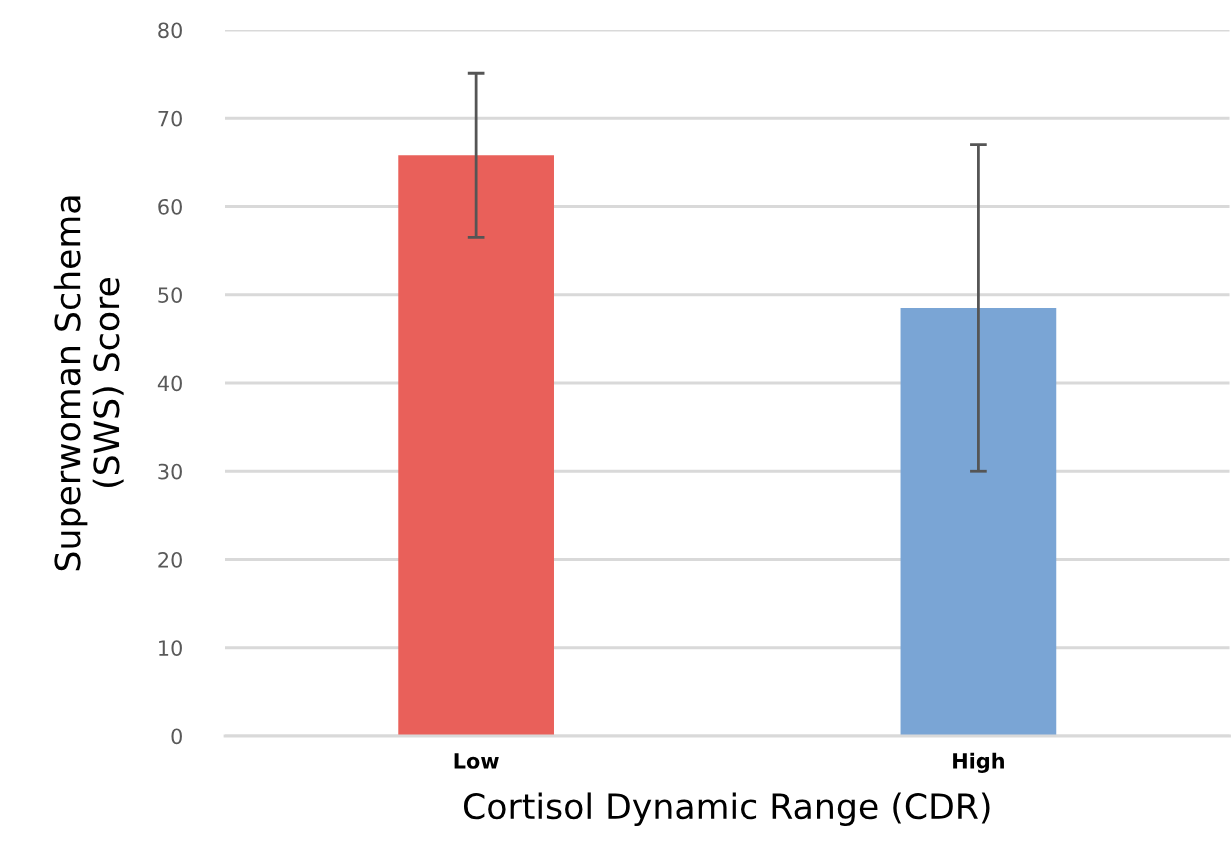 Image resolution: width=1232 pixels, height=844 pixels. What do you see at coordinates (978, 762) in the screenshot?
I see `x-tick-label: High` at bounding box center [978, 762].